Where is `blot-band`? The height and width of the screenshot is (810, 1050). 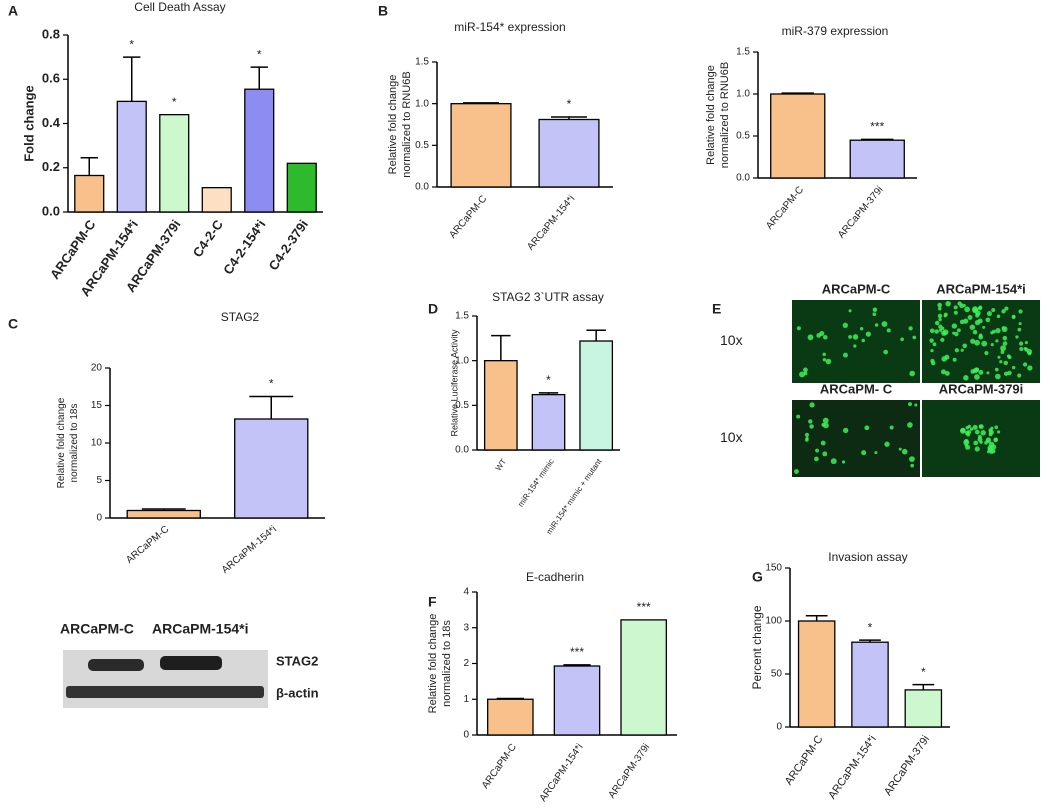 blot-band is located at coordinates (191, 663).